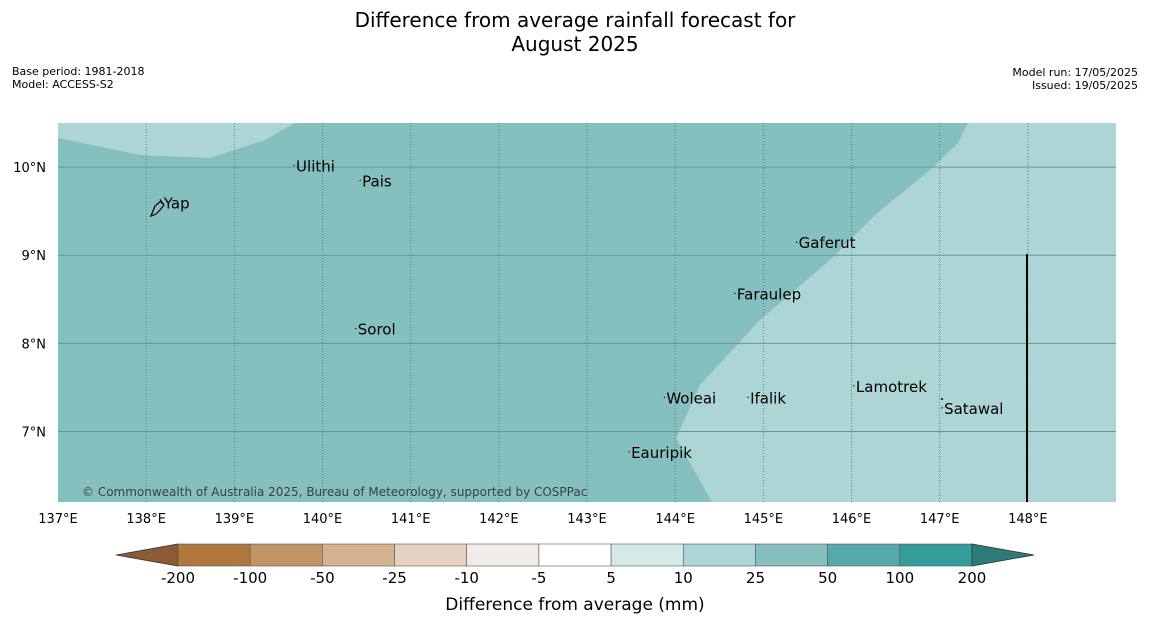 The width and height of the screenshot is (1150, 644). I want to click on longitude-tick-label: 147°E, so click(940, 519).